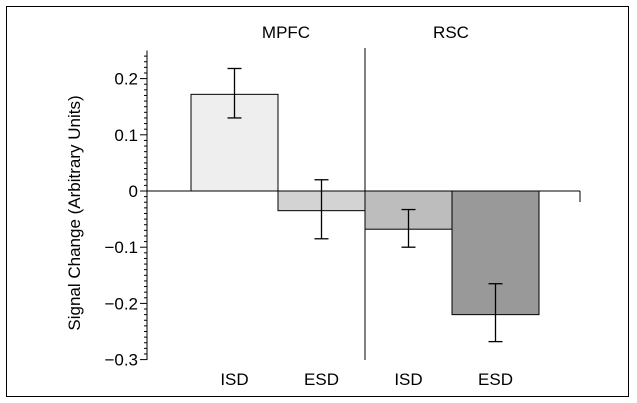 The width and height of the screenshot is (637, 403). I want to click on y-tick-label: 0.1, so click(126, 135).